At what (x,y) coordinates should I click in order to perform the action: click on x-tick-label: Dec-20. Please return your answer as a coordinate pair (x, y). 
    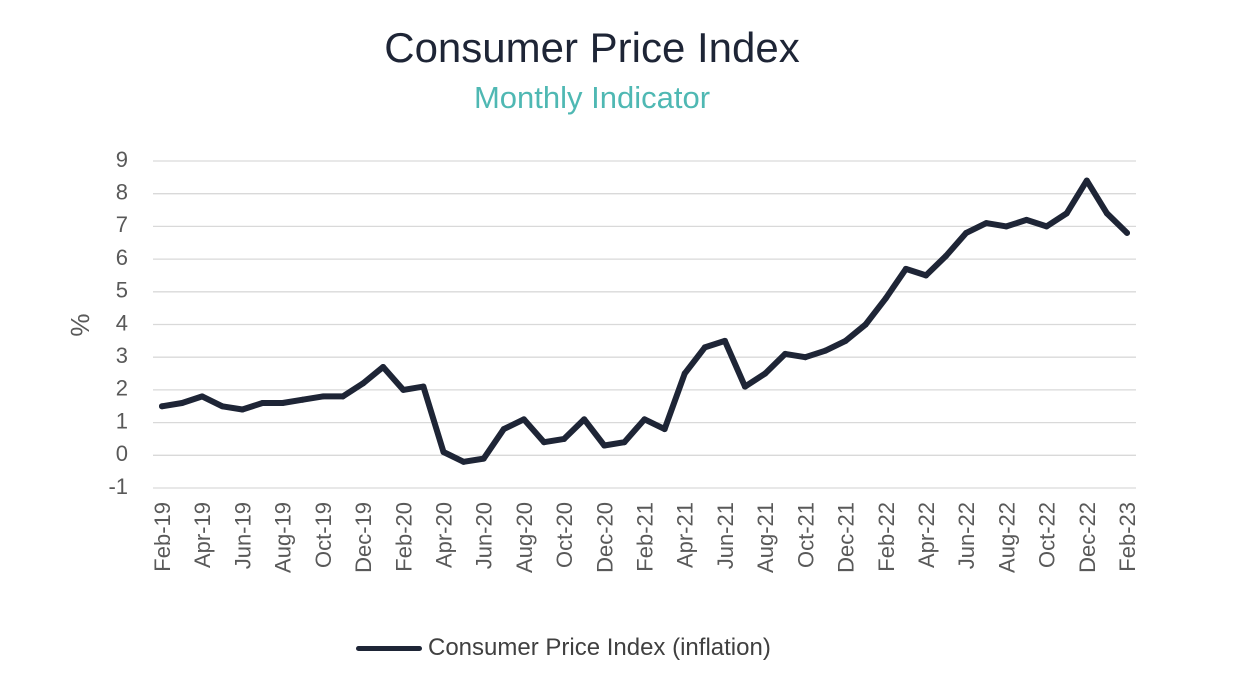
    Looking at the image, I should click on (604, 537).